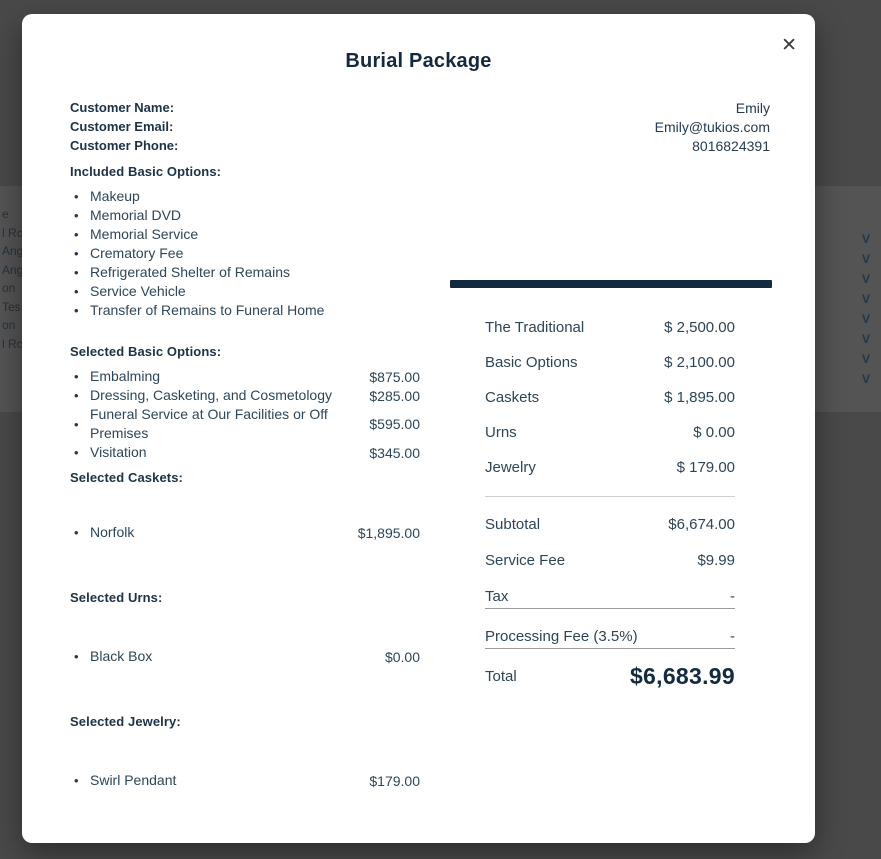  I want to click on subtotal-label: Subtotal, so click(513, 524).